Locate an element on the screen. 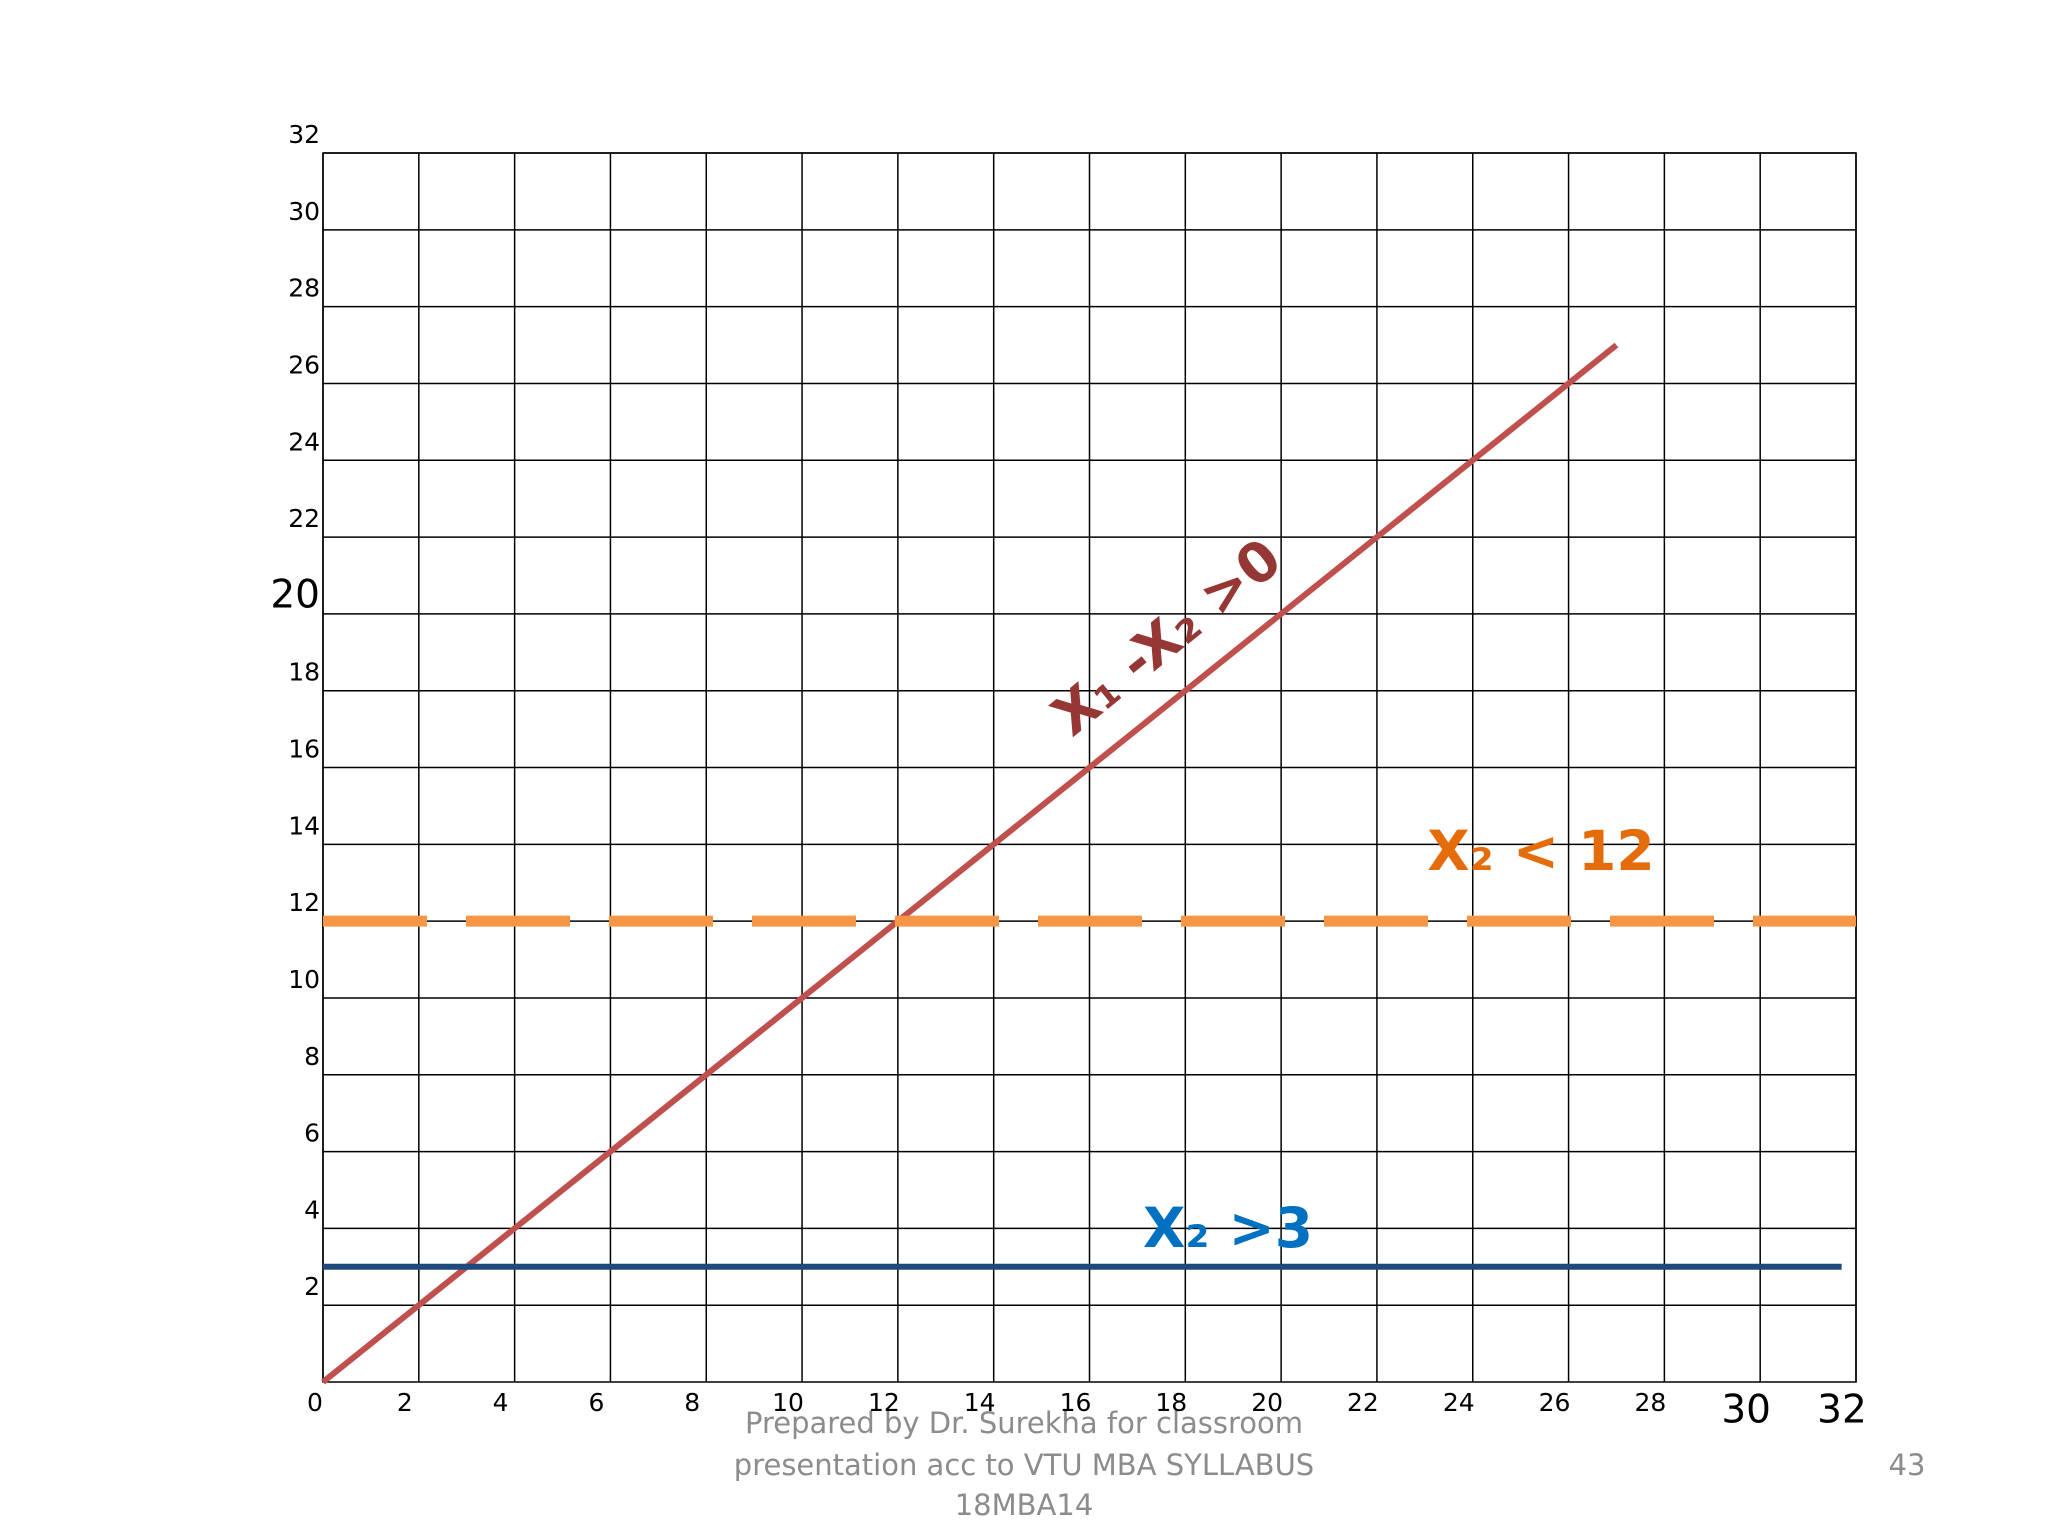 This screenshot has width=2048, height=1536. footer-line: 18MBA14 is located at coordinates (1024, 1505).